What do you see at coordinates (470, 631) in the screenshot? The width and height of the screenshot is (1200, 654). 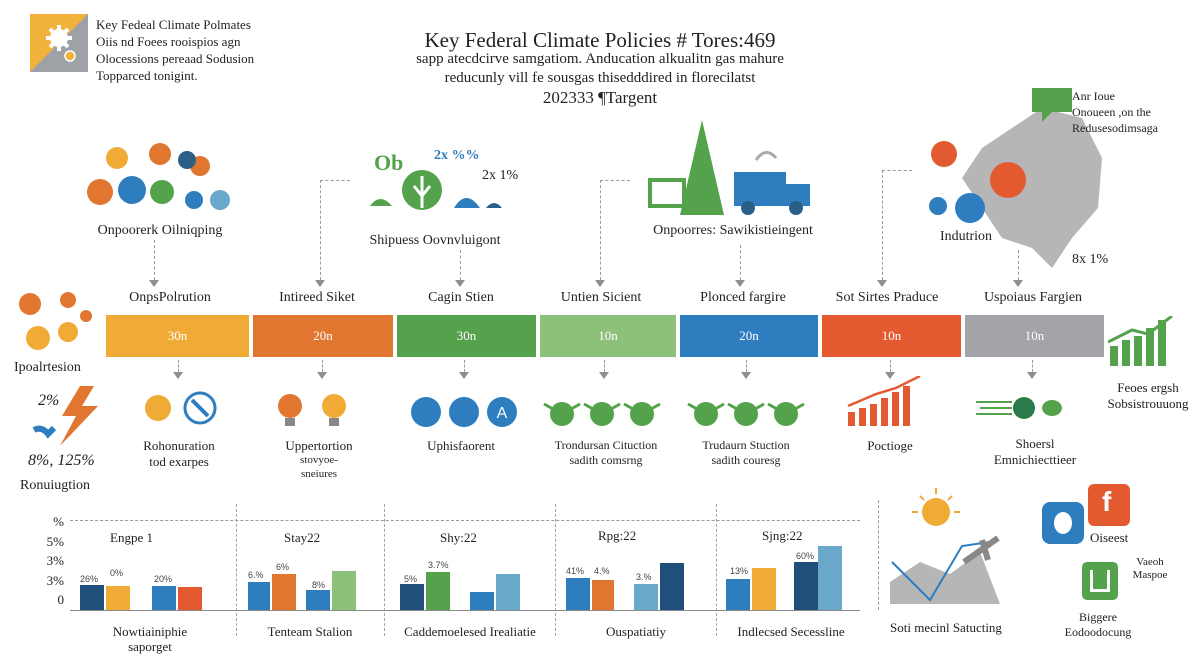 I see `panel-caption: Caddemoelesed Irealiatie` at bounding box center [470, 631].